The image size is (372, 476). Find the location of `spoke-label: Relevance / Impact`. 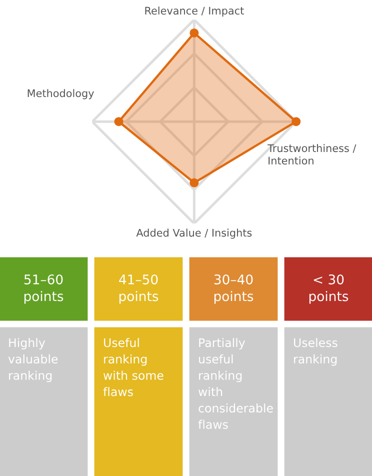

spoke-label: Relevance / Impact is located at coordinates (194, 11).